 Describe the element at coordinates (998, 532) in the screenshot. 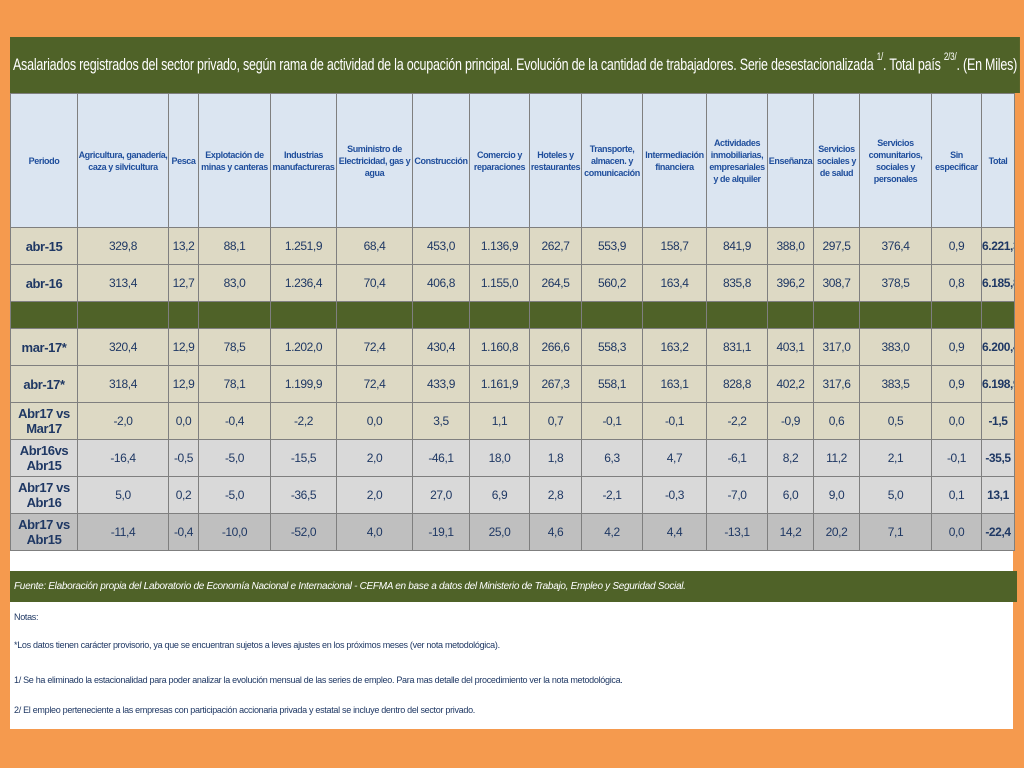

I see `total-cell: -22,4` at that location.